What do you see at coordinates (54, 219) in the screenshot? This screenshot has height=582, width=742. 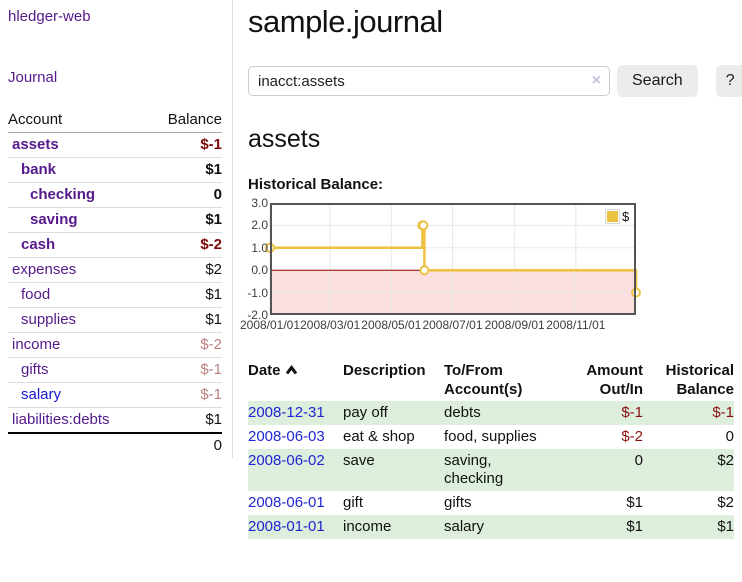 I see `account-link-saving: saving` at bounding box center [54, 219].